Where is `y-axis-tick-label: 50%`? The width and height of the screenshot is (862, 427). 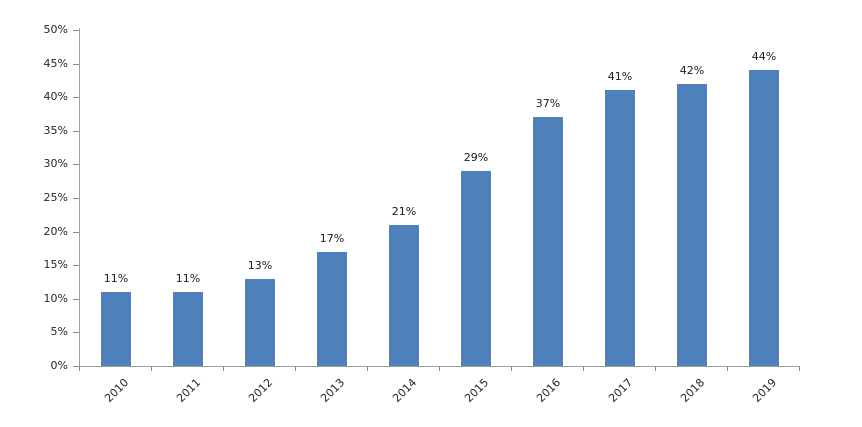
y-axis-tick-label: 50% is located at coordinates (55, 29).